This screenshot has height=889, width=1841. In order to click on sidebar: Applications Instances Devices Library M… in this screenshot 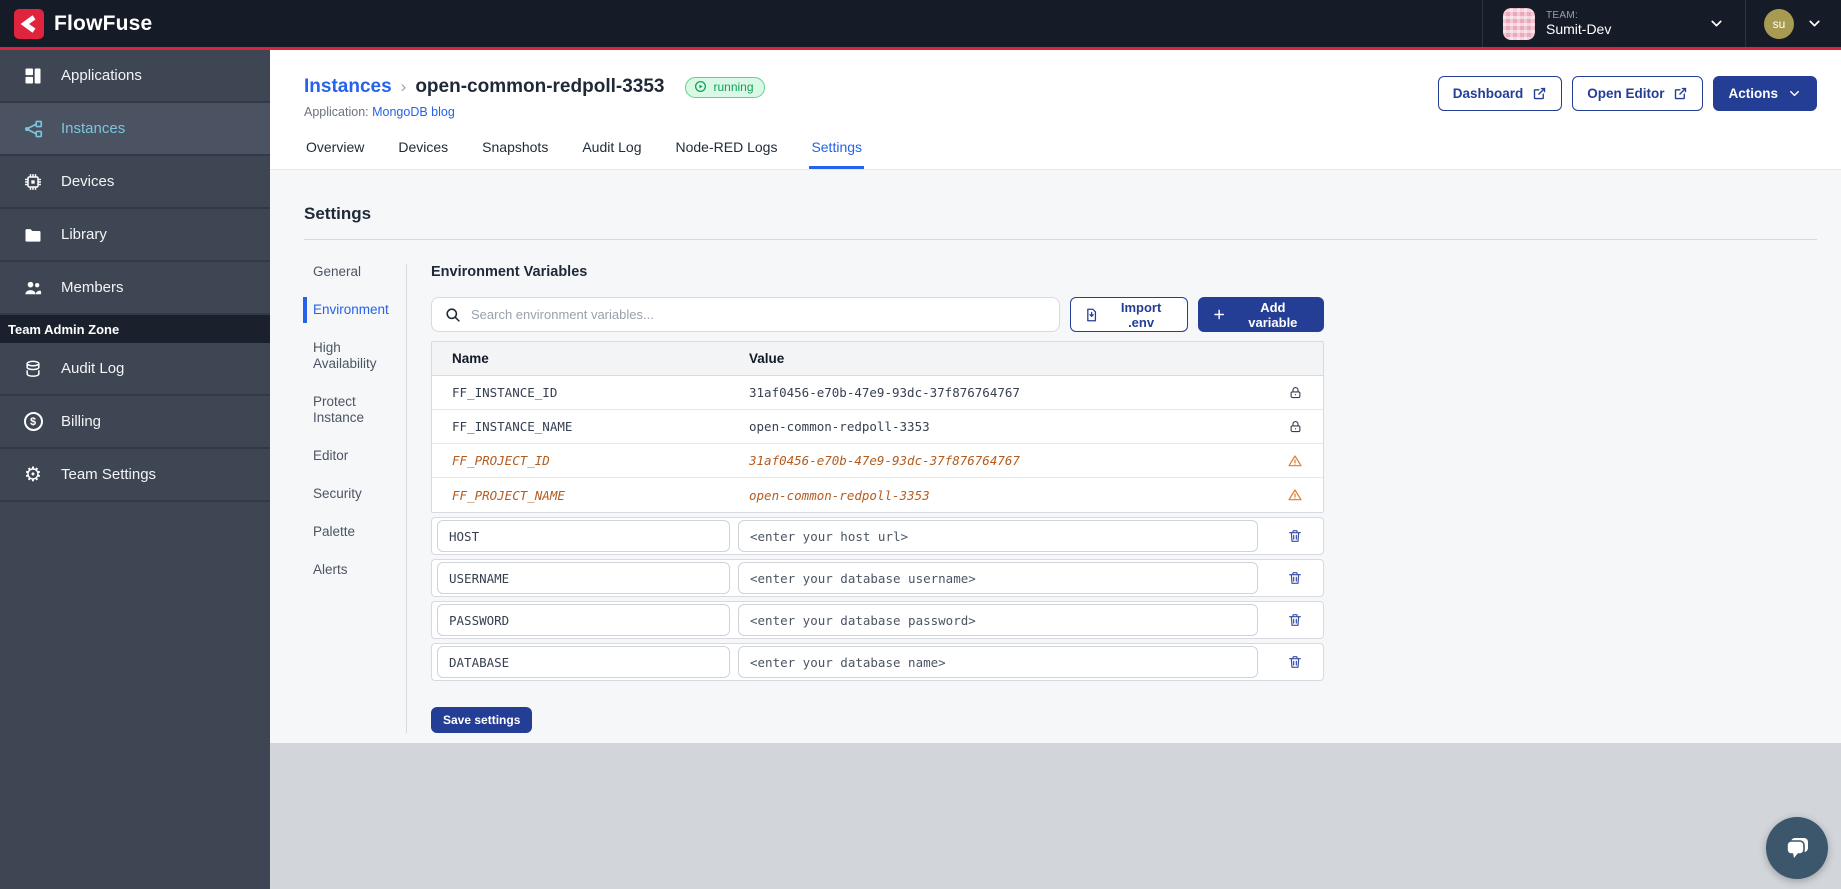, I will do `click(135, 469)`.